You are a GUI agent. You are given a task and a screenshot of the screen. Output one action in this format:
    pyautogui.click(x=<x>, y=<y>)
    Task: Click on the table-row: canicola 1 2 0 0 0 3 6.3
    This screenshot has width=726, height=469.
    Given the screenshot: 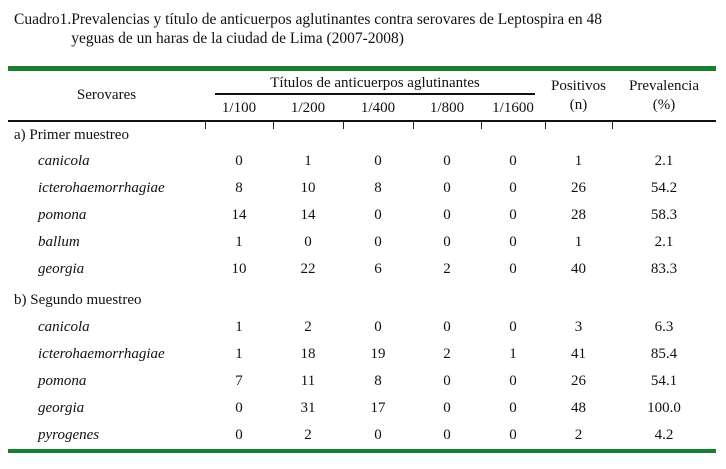 What is the action you would take?
    pyautogui.click(x=362, y=327)
    